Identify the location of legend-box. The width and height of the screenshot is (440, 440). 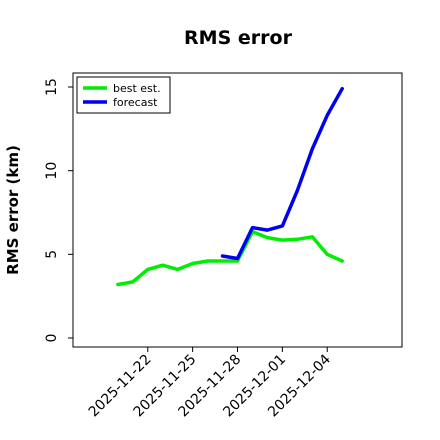
(123, 95).